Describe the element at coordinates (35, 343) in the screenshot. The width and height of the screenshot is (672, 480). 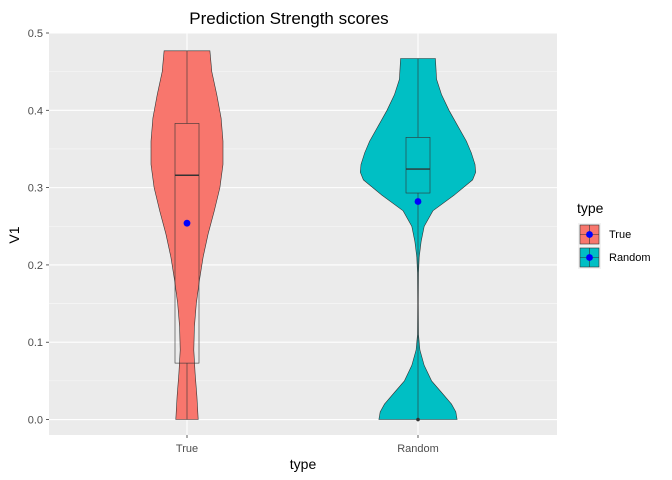
I see `y-tick-label: 0.1` at that location.